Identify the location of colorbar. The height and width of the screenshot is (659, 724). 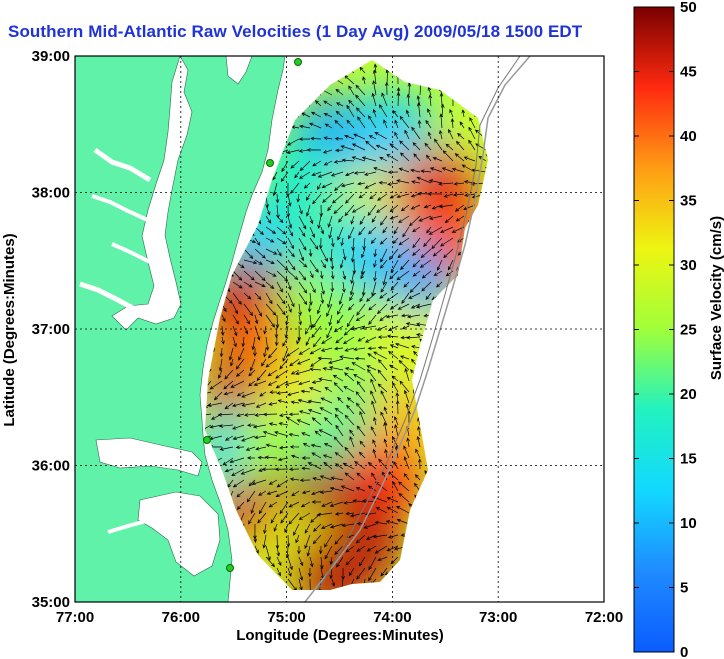
(654, 329).